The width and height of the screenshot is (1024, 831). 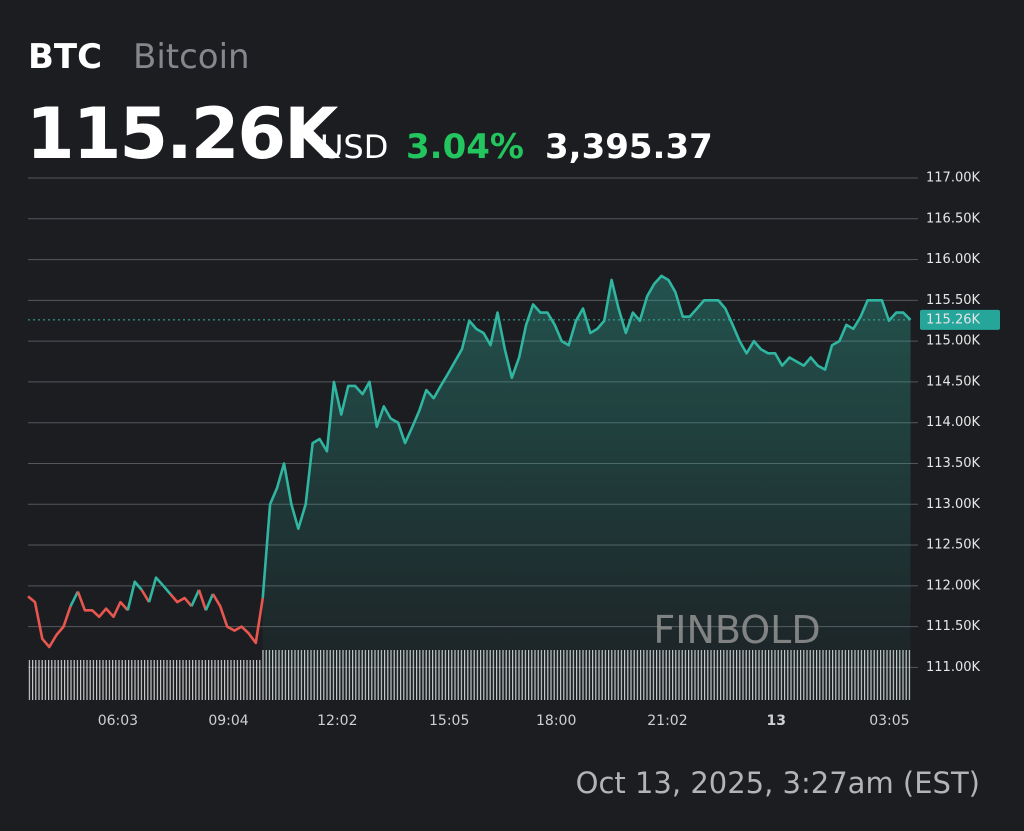 I want to click on y-tick-label: 113.00K, so click(x=953, y=504).